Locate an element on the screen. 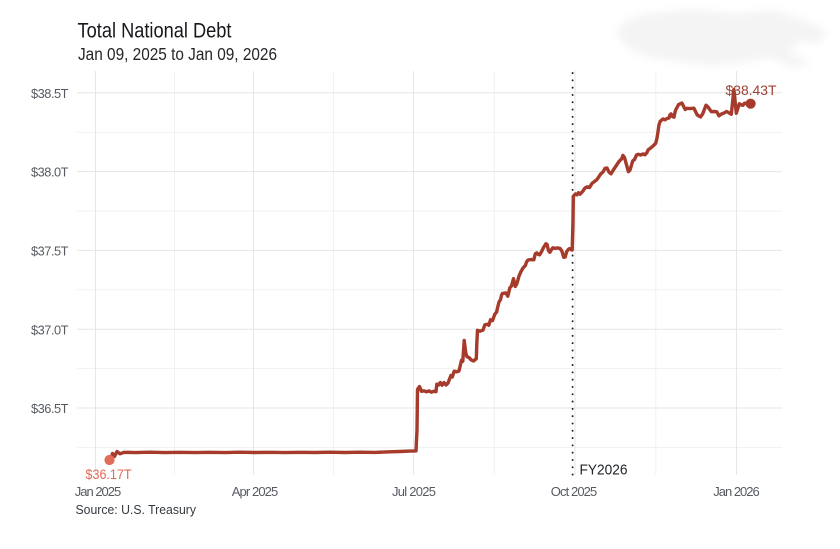  svg-text: $38.0T is located at coordinates (50, 172).